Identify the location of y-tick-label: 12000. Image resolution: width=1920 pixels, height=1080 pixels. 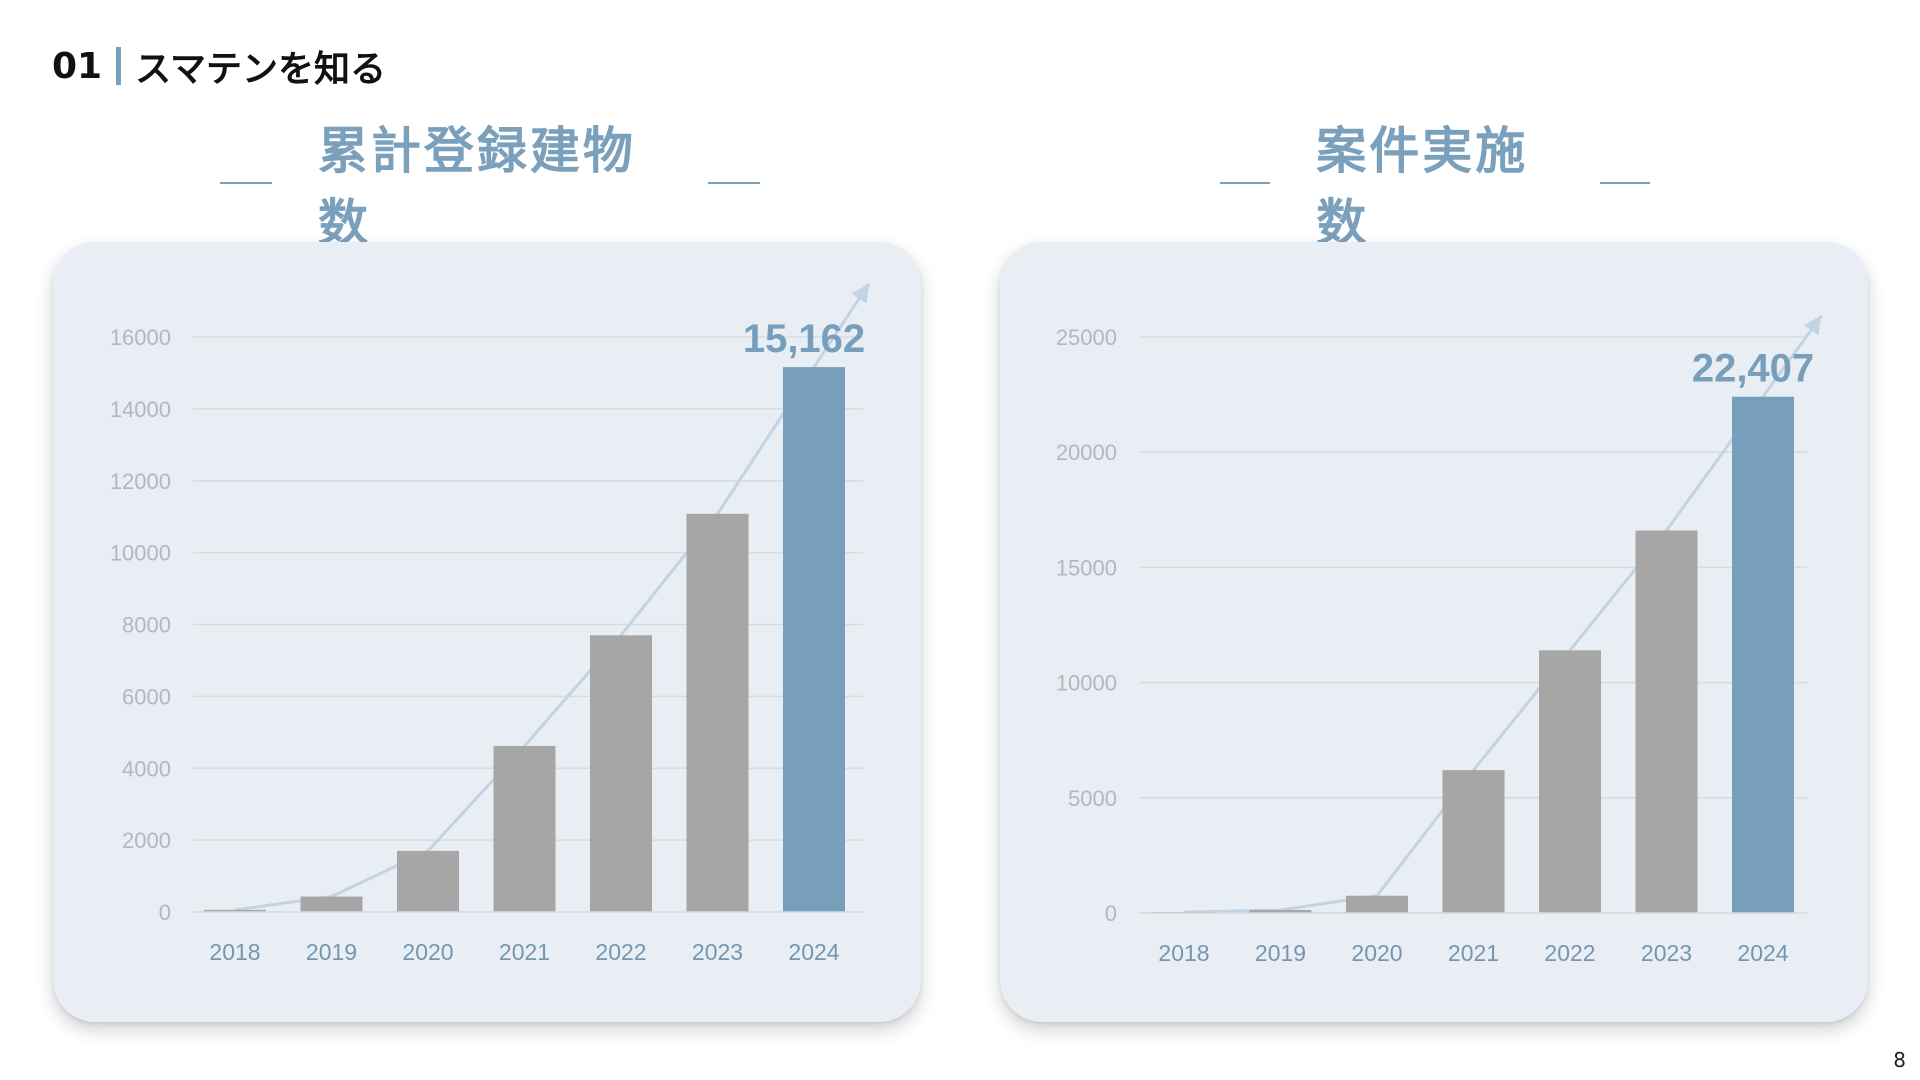
(140, 481).